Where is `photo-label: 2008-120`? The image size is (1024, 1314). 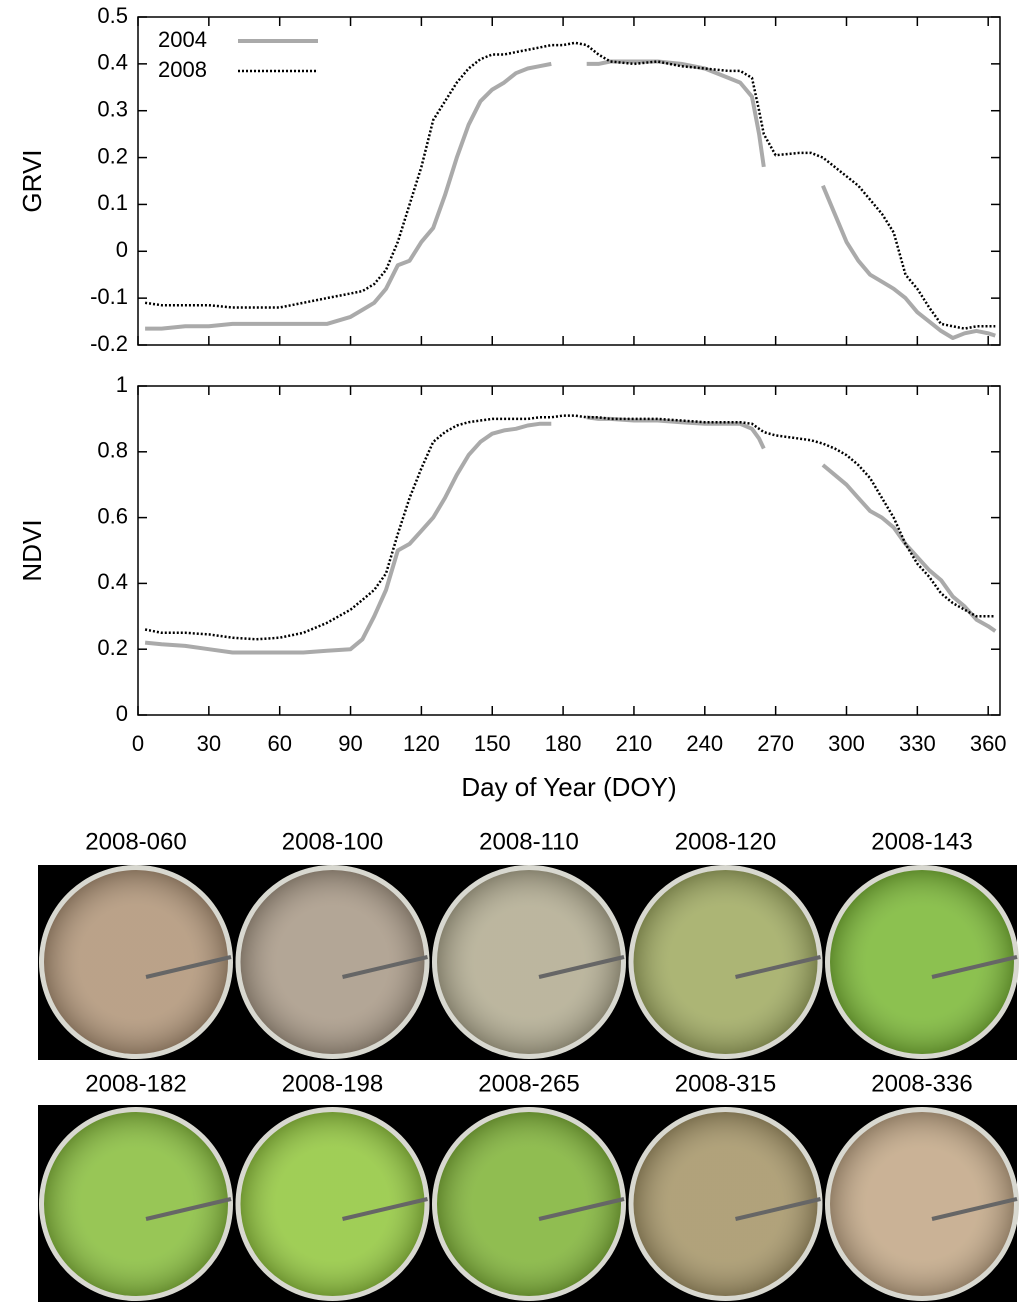
photo-label: 2008-120 is located at coordinates (725, 841).